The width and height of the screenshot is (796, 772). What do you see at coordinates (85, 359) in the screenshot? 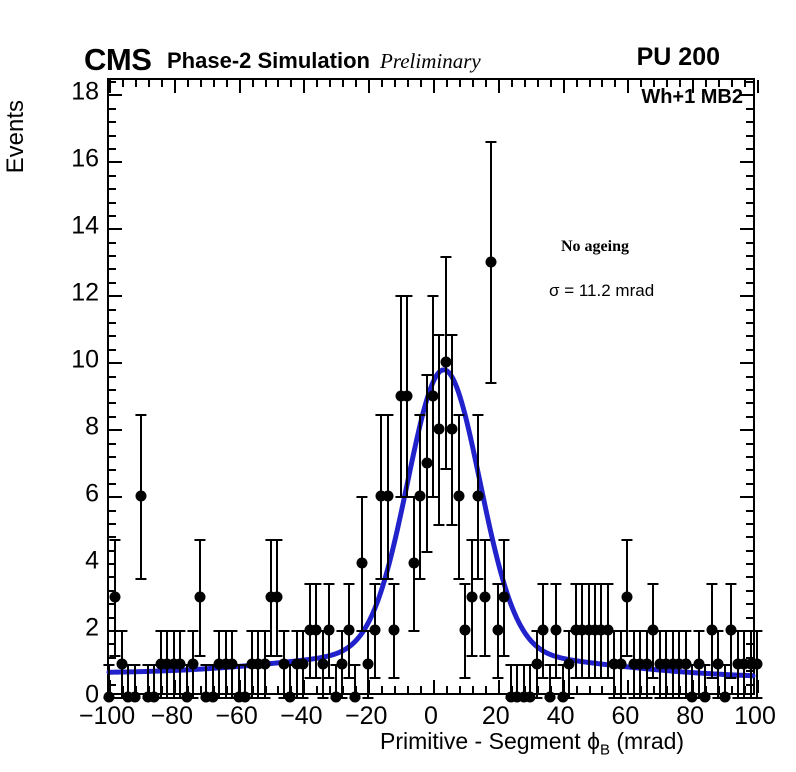
I see `y-tick-label: 10` at bounding box center [85, 359].